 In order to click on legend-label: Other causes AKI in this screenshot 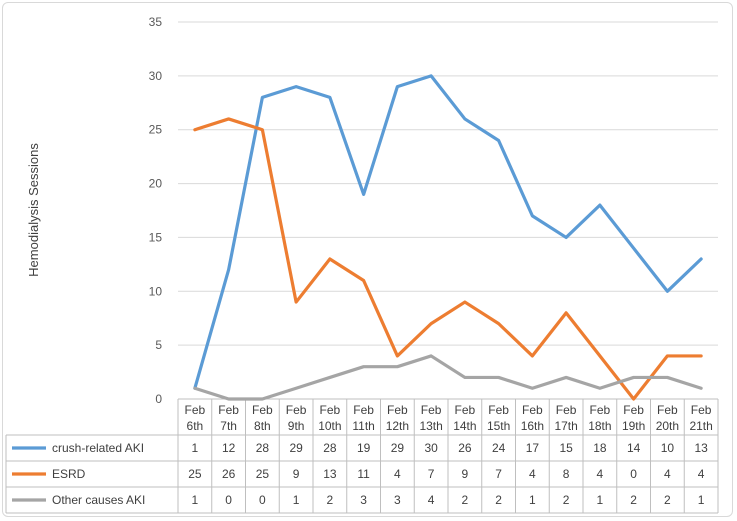, I will do `click(98, 500)`.